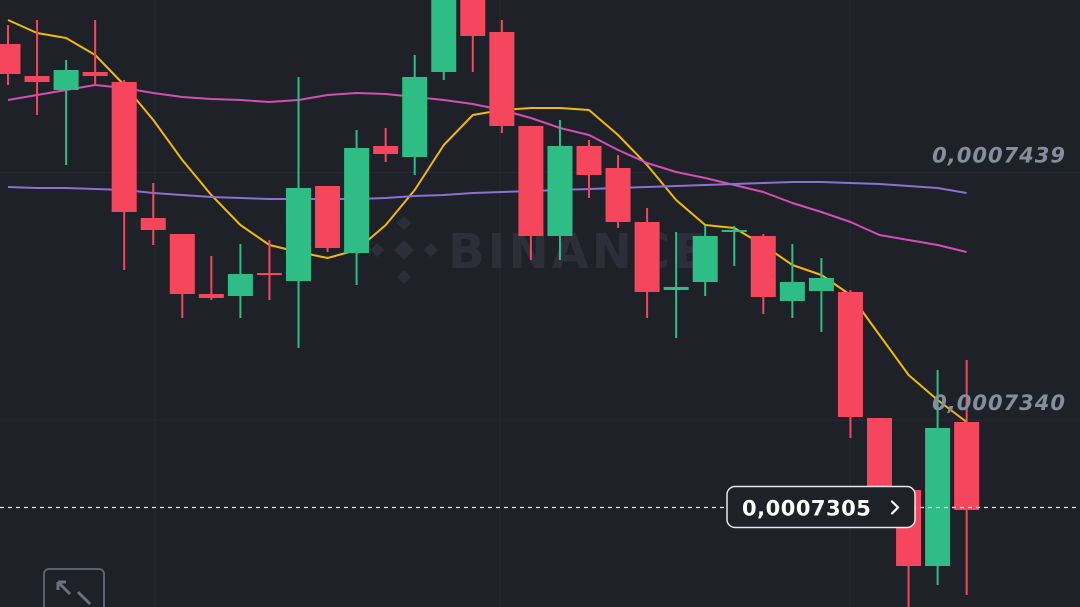 This screenshot has height=607, width=1080. I want to click on last-price-box, so click(821, 507).